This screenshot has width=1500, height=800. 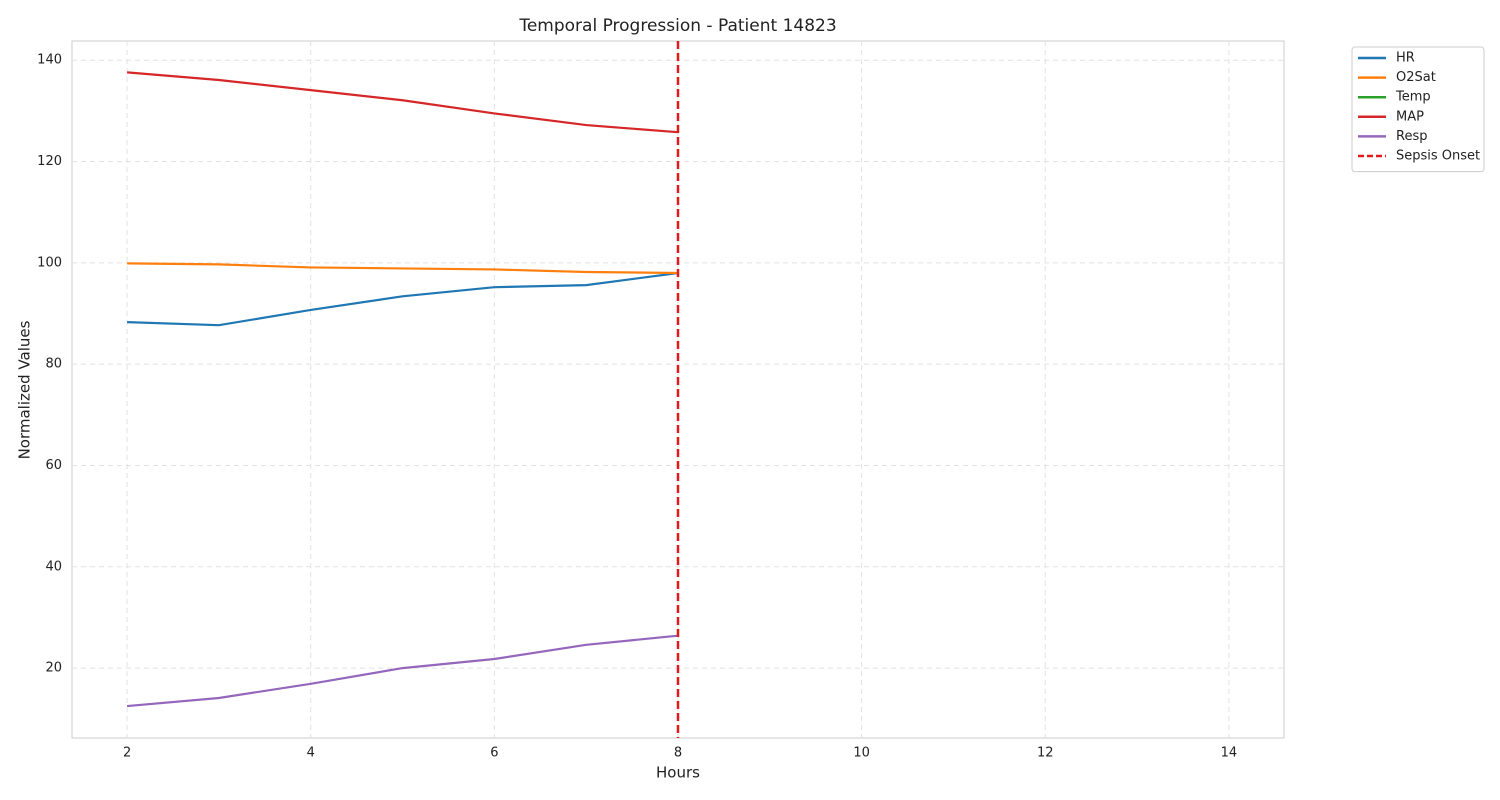 What do you see at coordinates (53, 566) in the screenshot?
I see `y-tick-label: 40` at bounding box center [53, 566].